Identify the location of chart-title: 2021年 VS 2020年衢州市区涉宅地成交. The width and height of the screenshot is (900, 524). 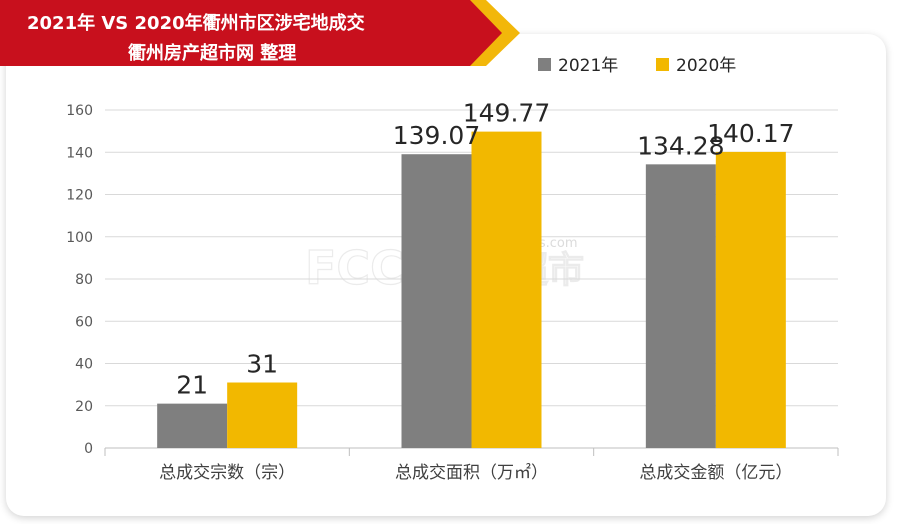
(196, 23).